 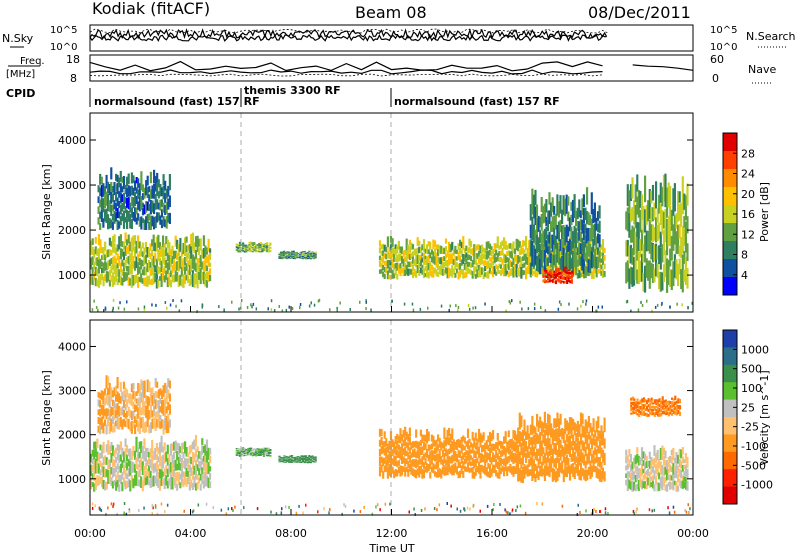 What do you see at coordinates (391, 69) in the screenshot?
I see `frequency-panel: Freq. [MHz] 18 8 60 0 Nave` at bounding box center [391, 69].